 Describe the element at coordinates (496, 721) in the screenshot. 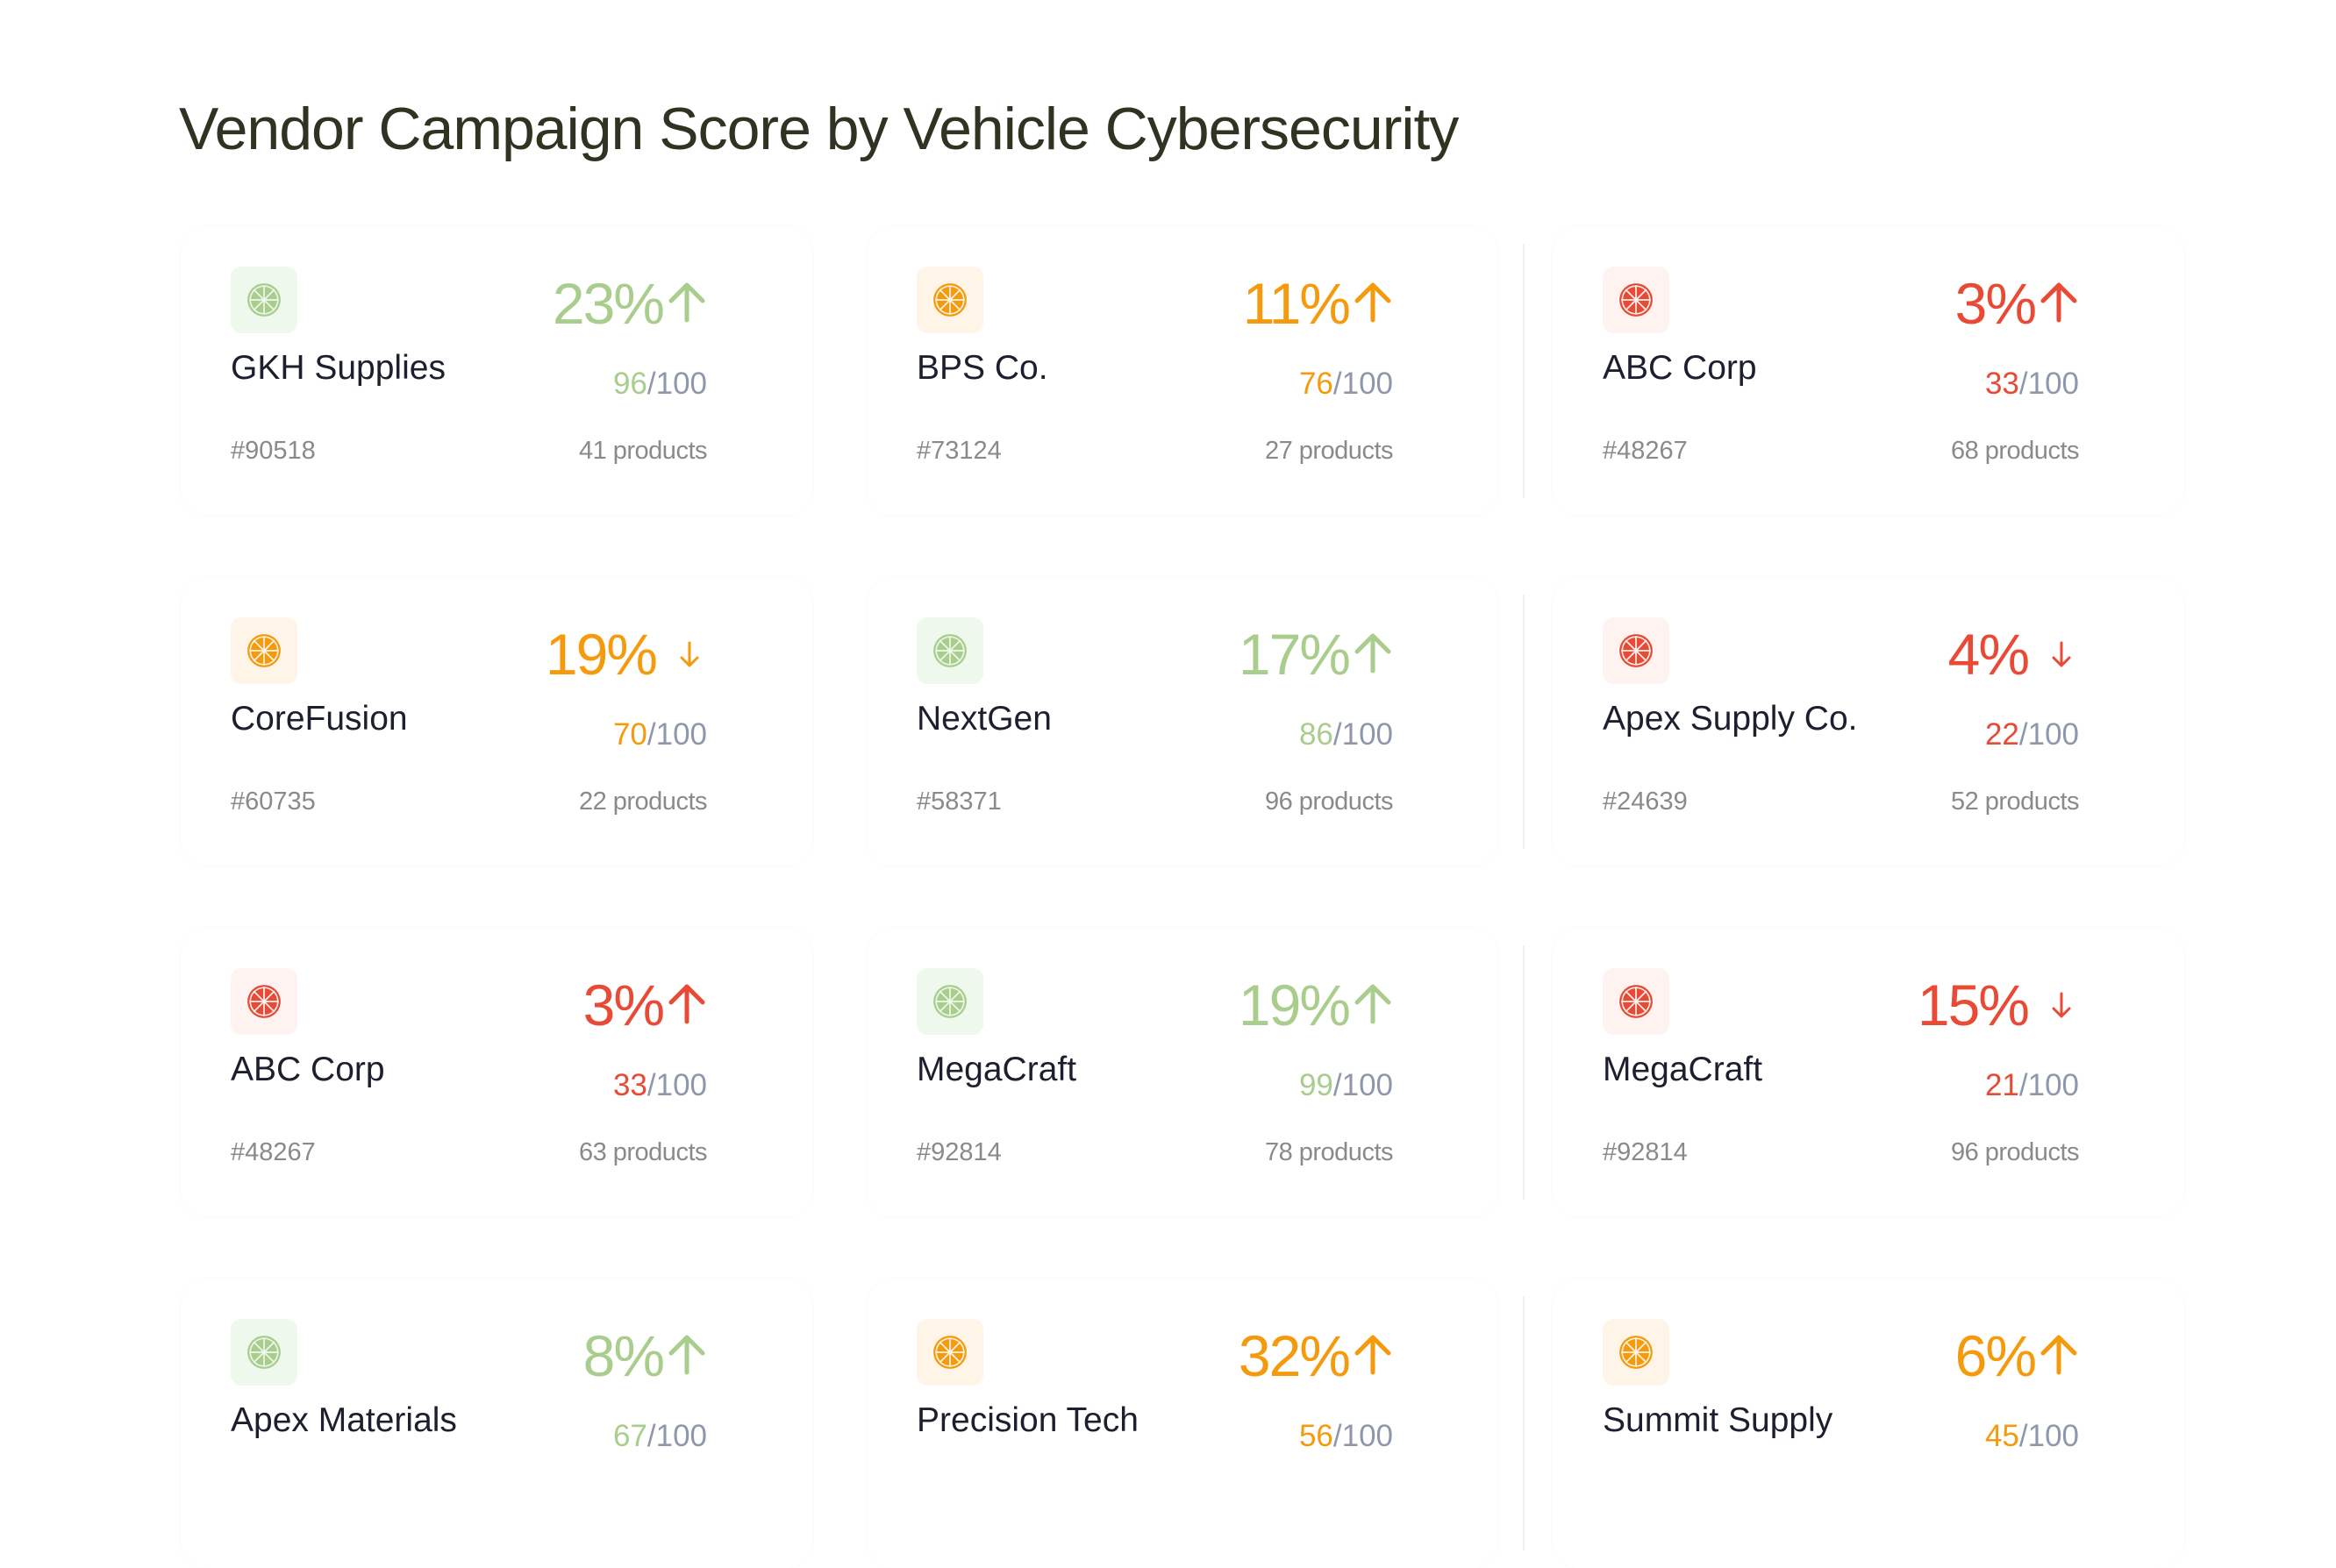

I see `vendor-card: CoreFusion #60735 19% 70/100 22 products` at that location.